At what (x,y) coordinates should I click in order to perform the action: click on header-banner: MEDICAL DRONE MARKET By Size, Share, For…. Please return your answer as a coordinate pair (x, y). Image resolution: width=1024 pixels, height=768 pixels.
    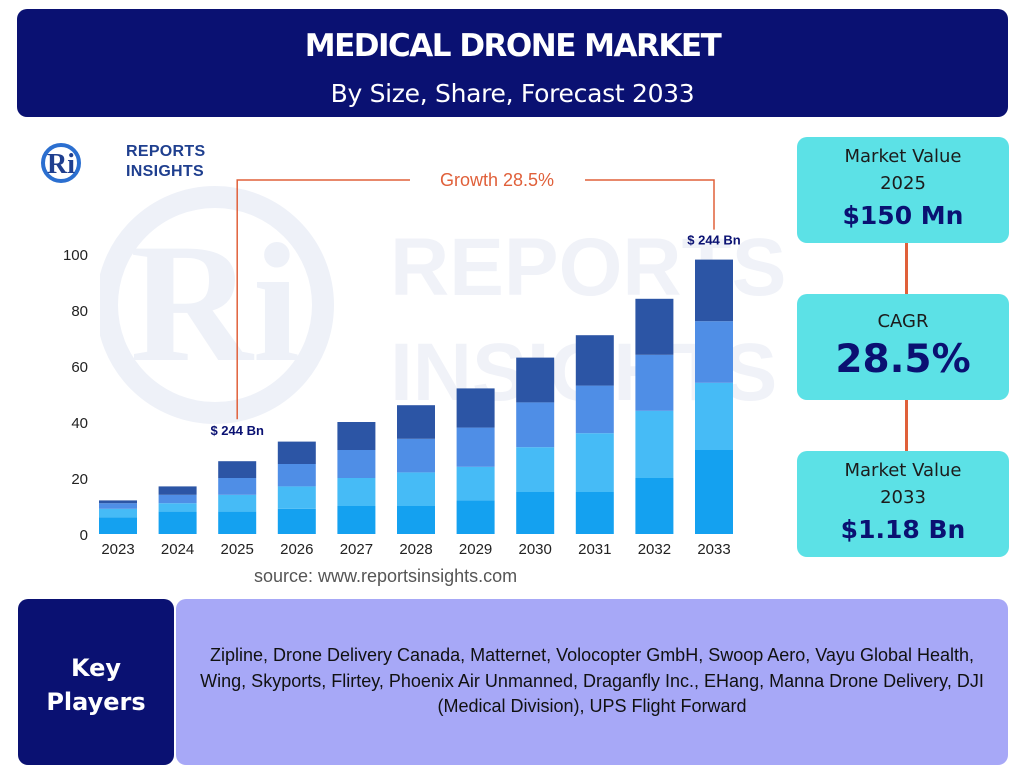
    Looking at the image, I should click on (512, 63).